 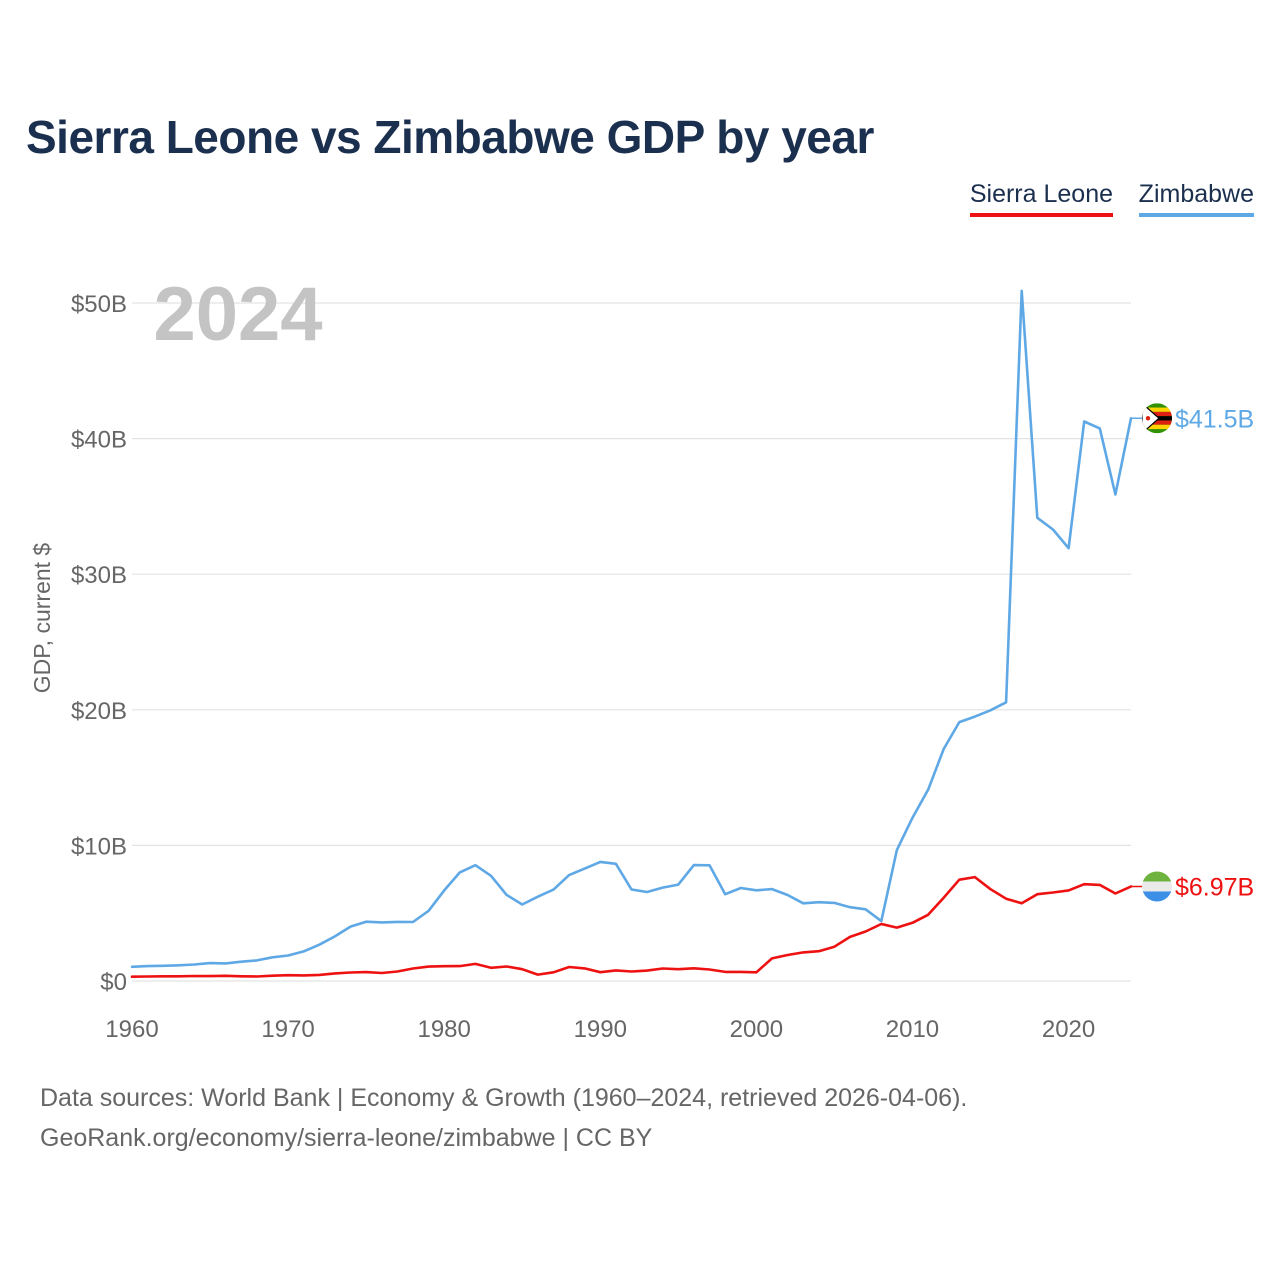 I want to click on x-tick-label: 2020, so click(x=1068, y=1029).